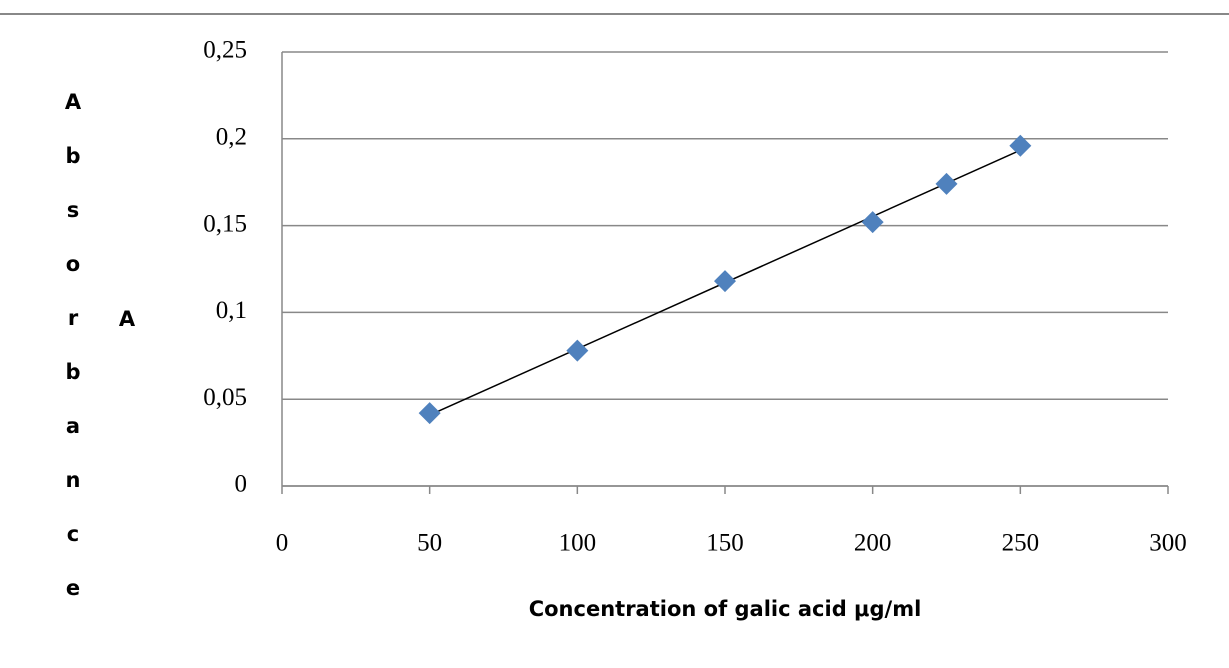 This screenshot has width=1229, height=668. I want to click on y-tick-label: 0,15, so click(225, 223).